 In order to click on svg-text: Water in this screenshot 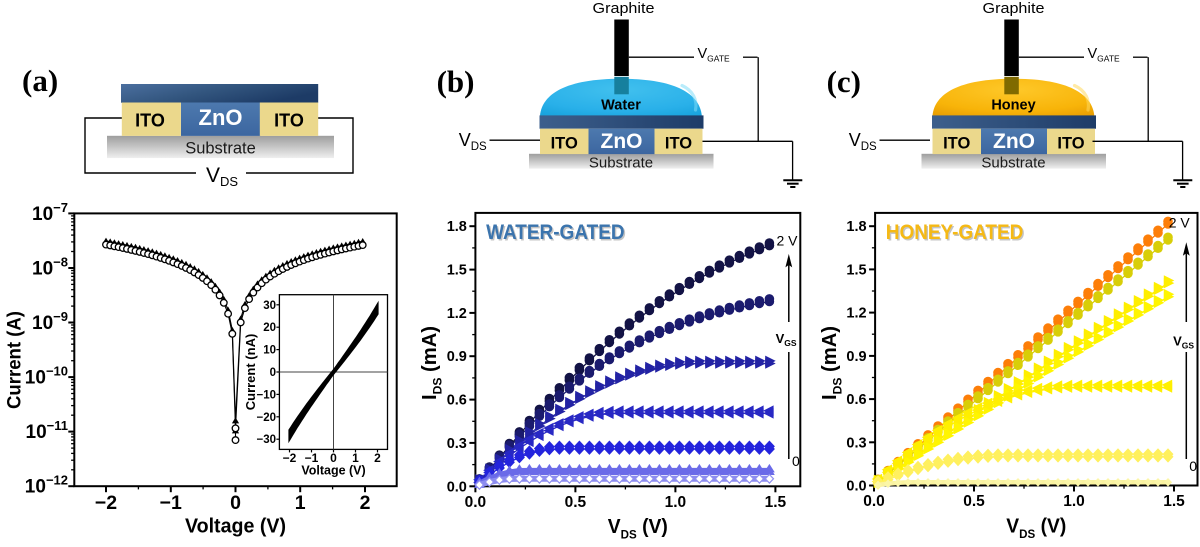, I will do `click(621, 106)`.